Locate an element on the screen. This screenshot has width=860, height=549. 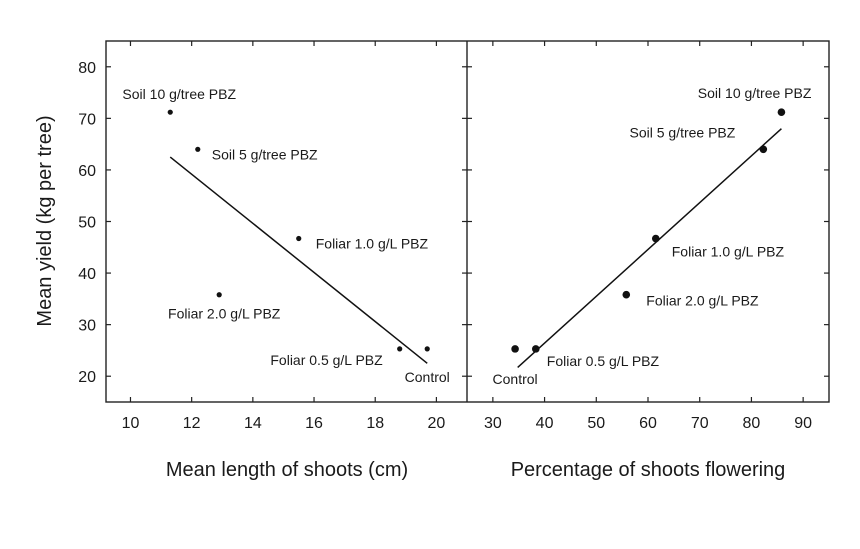
y-tick-label: 40 is located at coordinates (87, 274).